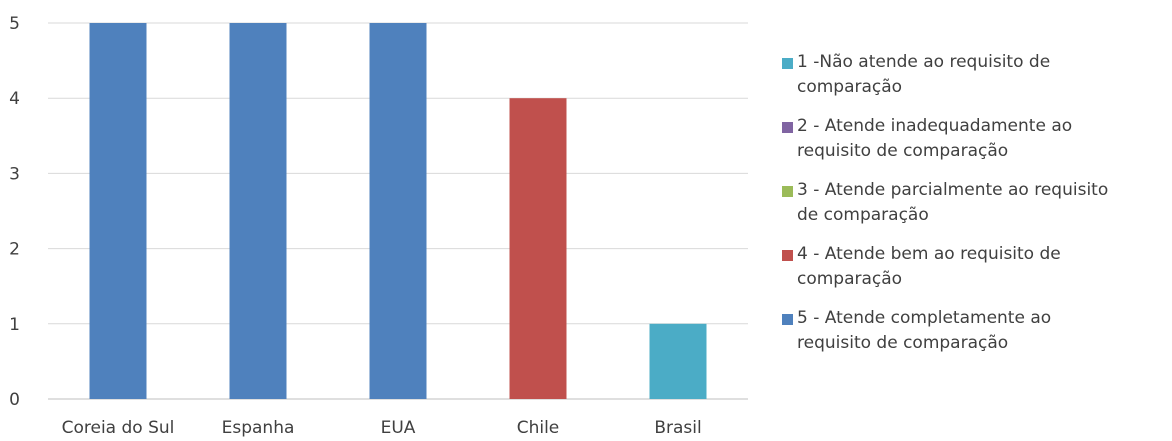  I want to click on y-tick-label: 5, so click(14, 24).